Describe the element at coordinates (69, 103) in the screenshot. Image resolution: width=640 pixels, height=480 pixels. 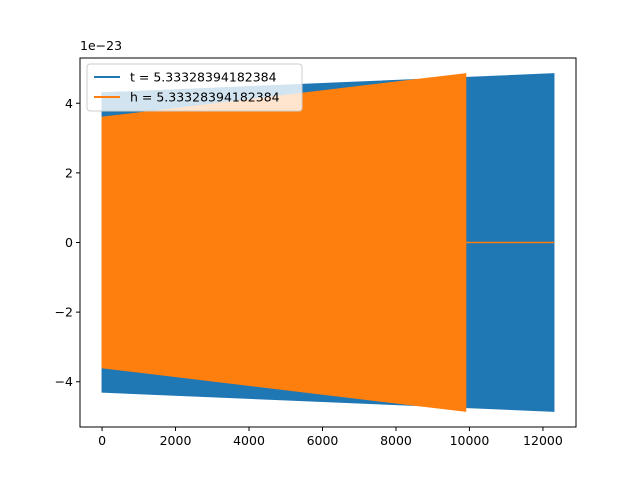
I see `y-tick-label: 4` at that location.